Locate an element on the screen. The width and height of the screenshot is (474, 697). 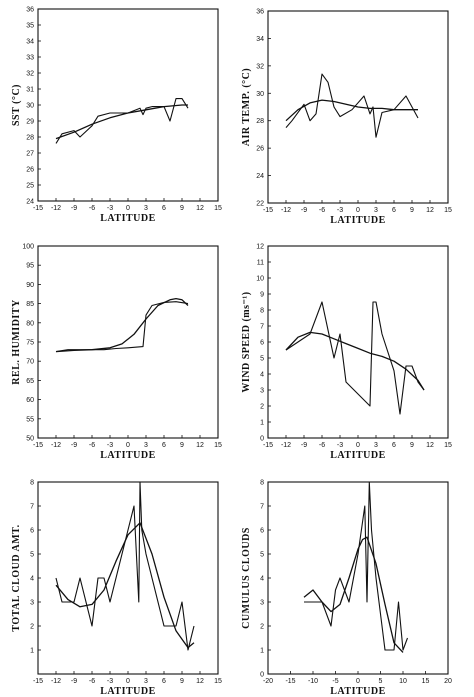
y-tick-label: 28 is located at coordinates (260, 121).